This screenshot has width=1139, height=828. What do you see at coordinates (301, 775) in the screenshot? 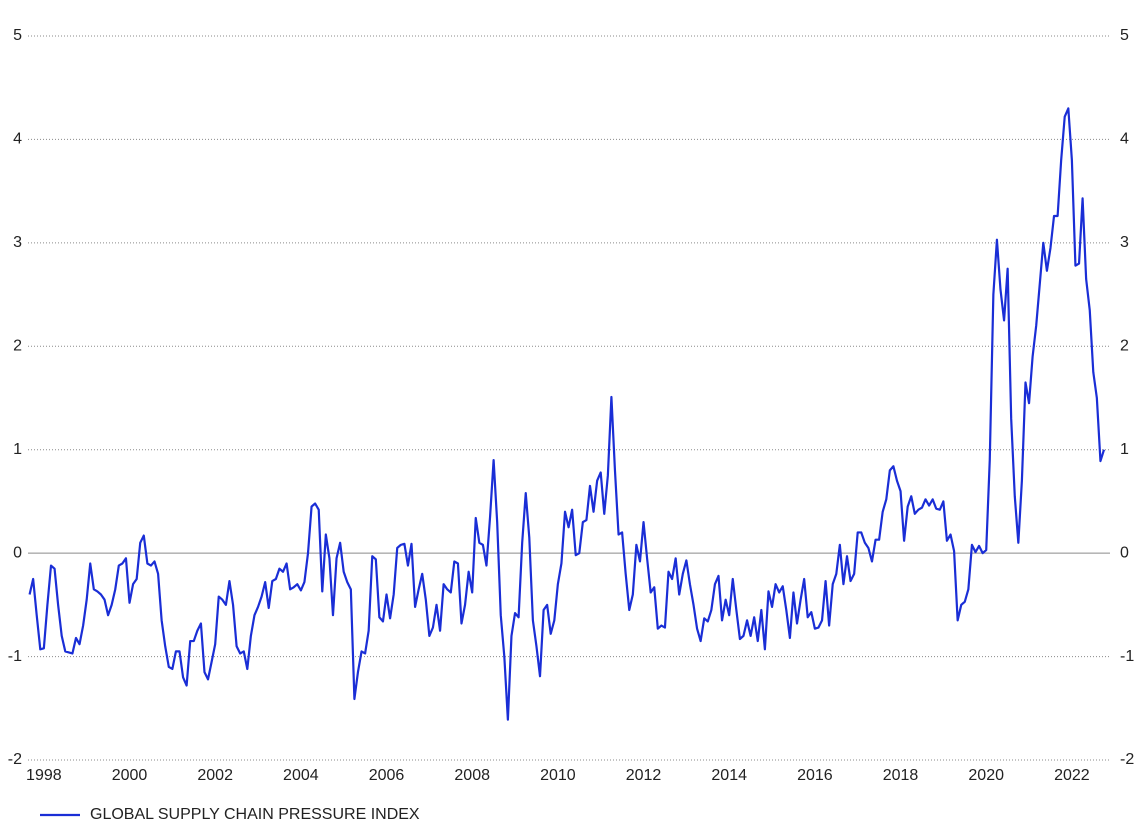
I see `x-tick-label: 2004` at bounding box center [301, 775].